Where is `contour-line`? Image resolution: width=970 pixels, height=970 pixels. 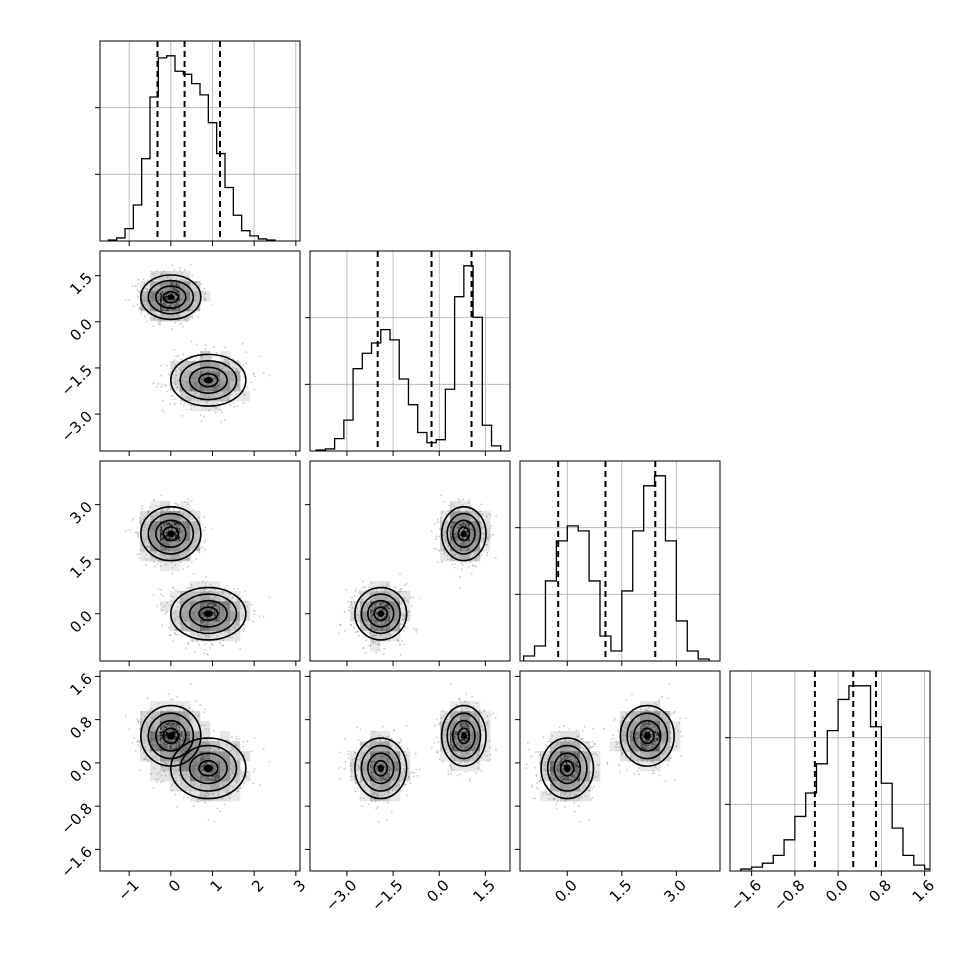
contour-line is located at coordinates (208, 380).